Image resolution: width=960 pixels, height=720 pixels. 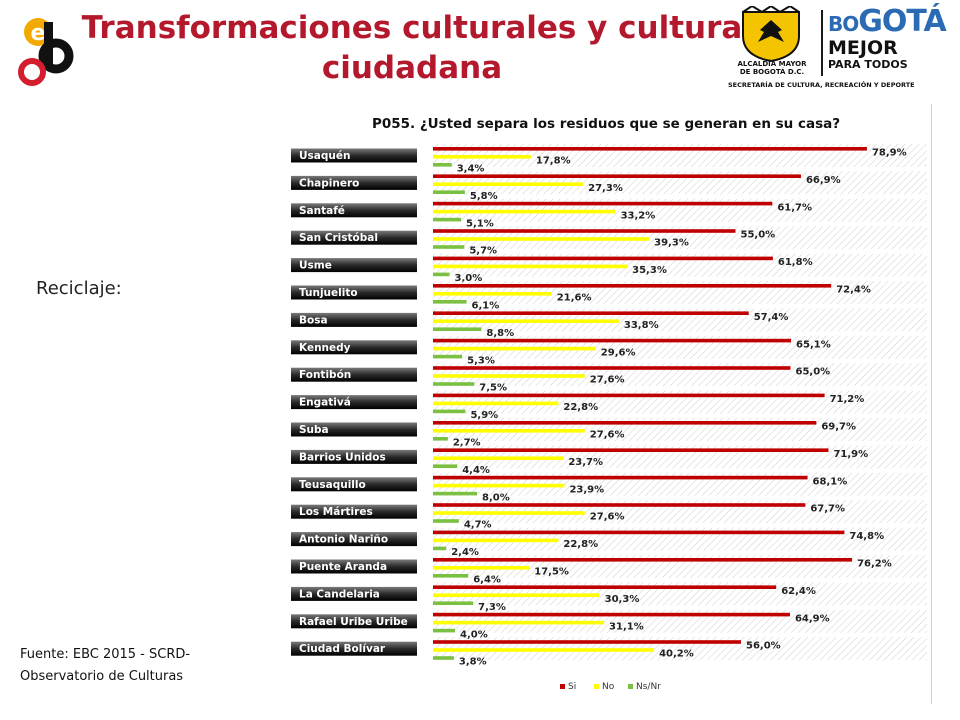 I want to click on data-label: 55,0%, so click(x=758, y=235).